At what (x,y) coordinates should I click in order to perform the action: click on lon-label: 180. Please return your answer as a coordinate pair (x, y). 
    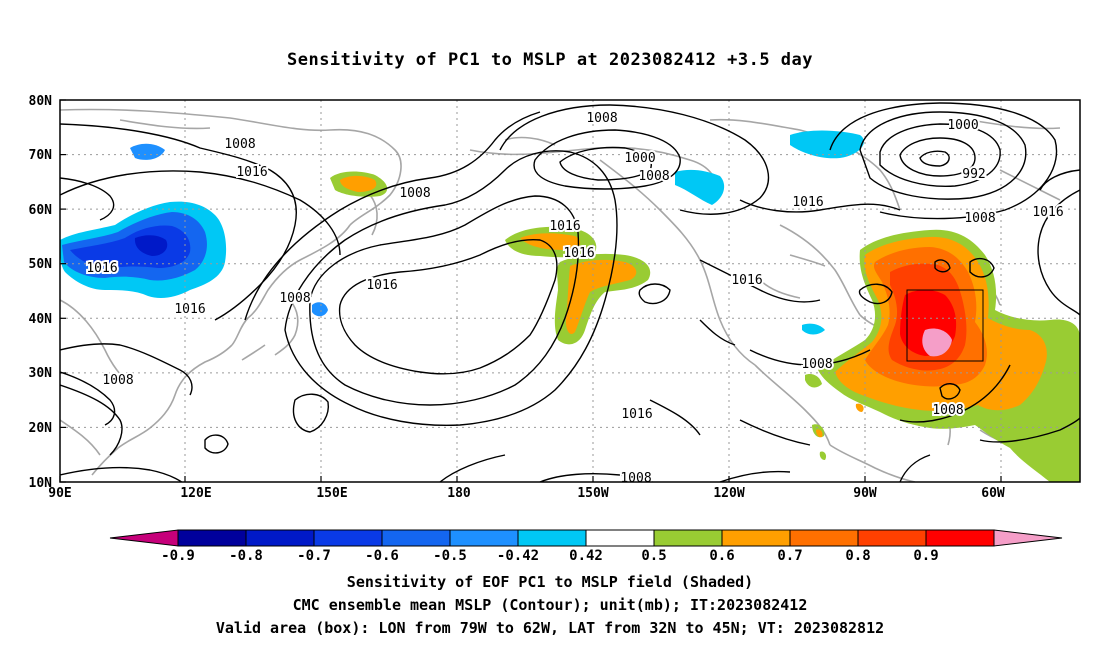
    Looking at the image, I should click on (459, 493).